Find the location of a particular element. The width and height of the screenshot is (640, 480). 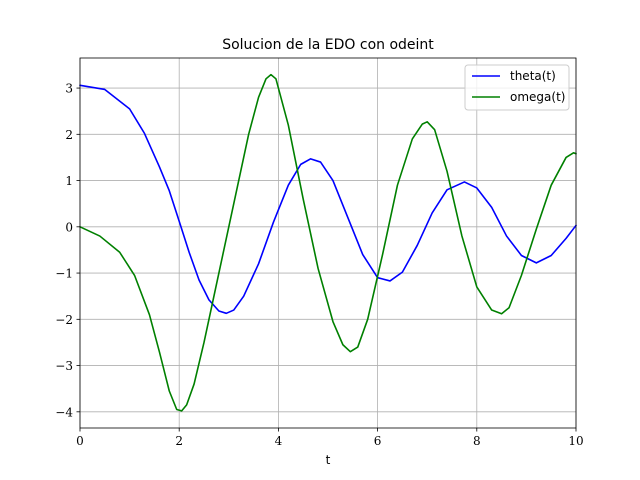

chart-title: Solucion de la EDO con odeint is located at coordinates (328, 45).